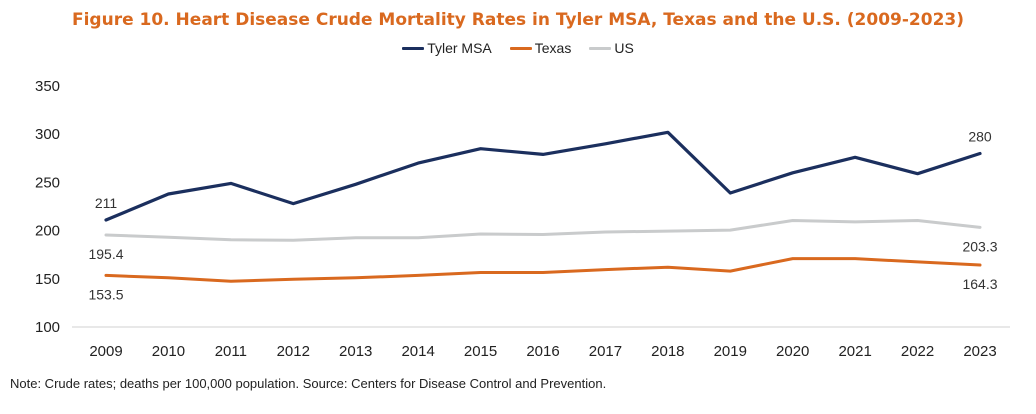  I want to click on y-tick-label-100: 100, so click(47, 327).